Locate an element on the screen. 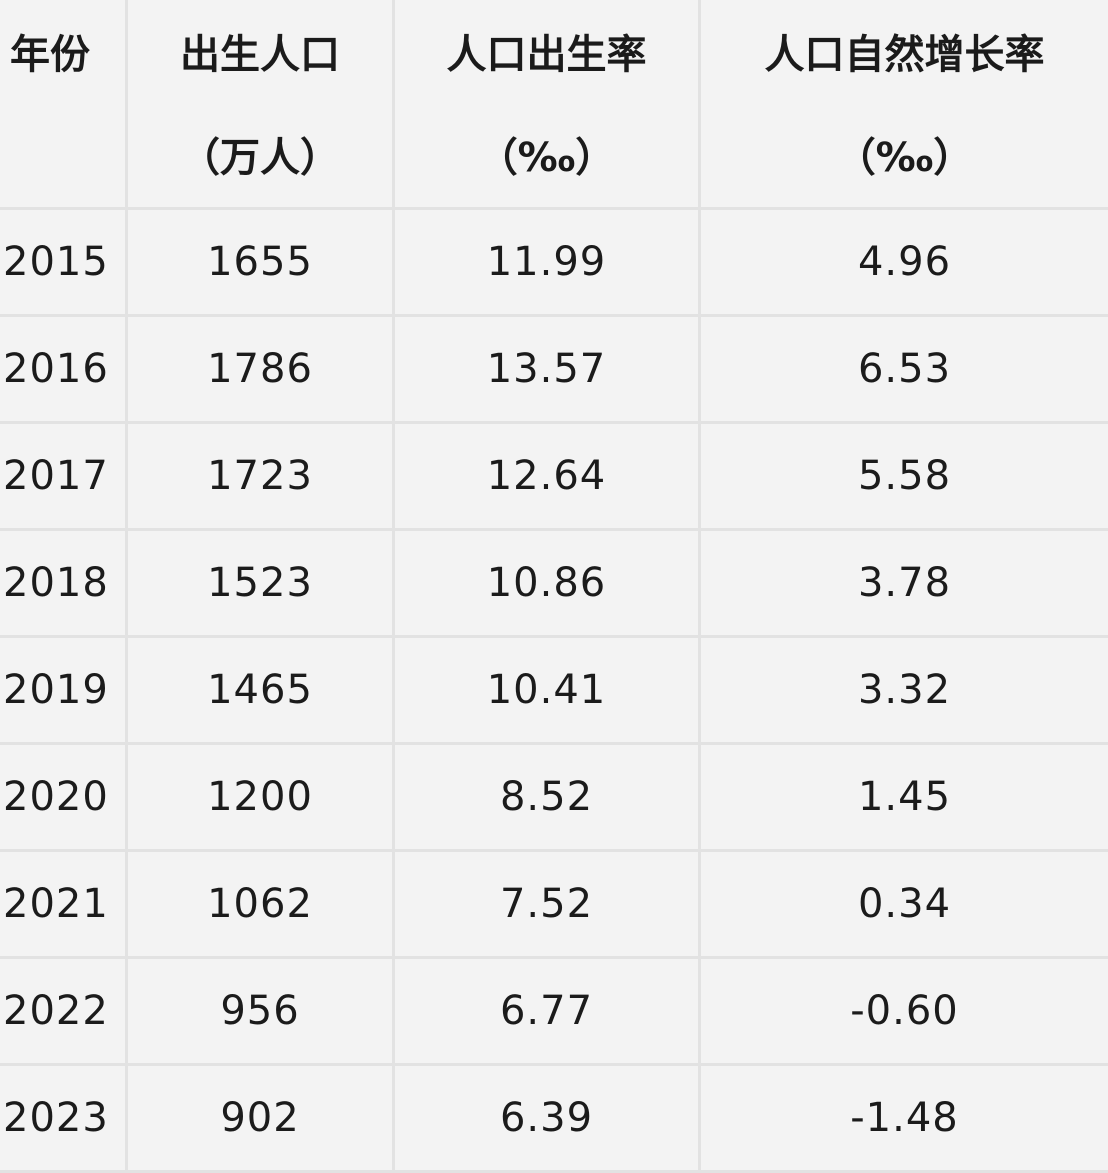 This screenshot has height=1173, width=1108. header-growth-rate-label: 人口自然增长率 is located at coordinates (904, 55).